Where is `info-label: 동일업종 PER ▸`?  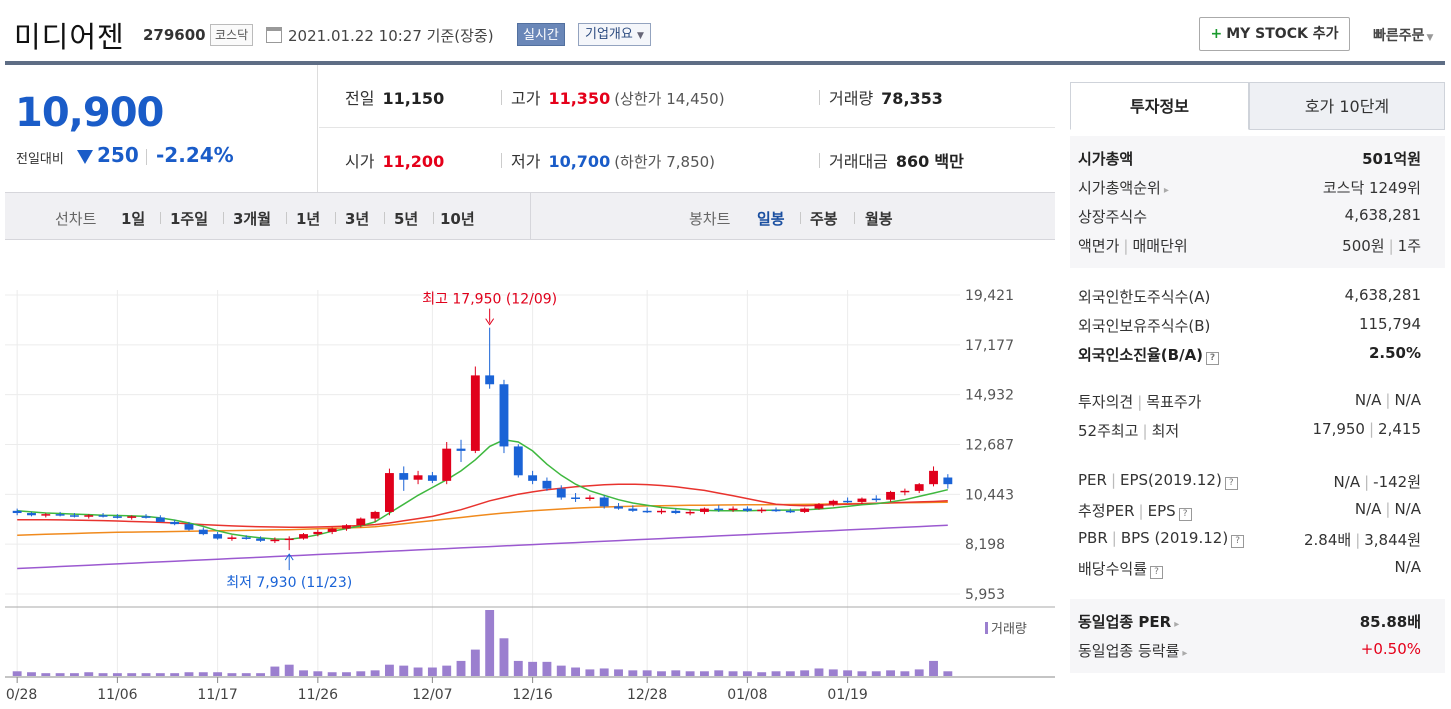
info-label: 동일업종 PER ▸ is located at coordinates (1128, 621).